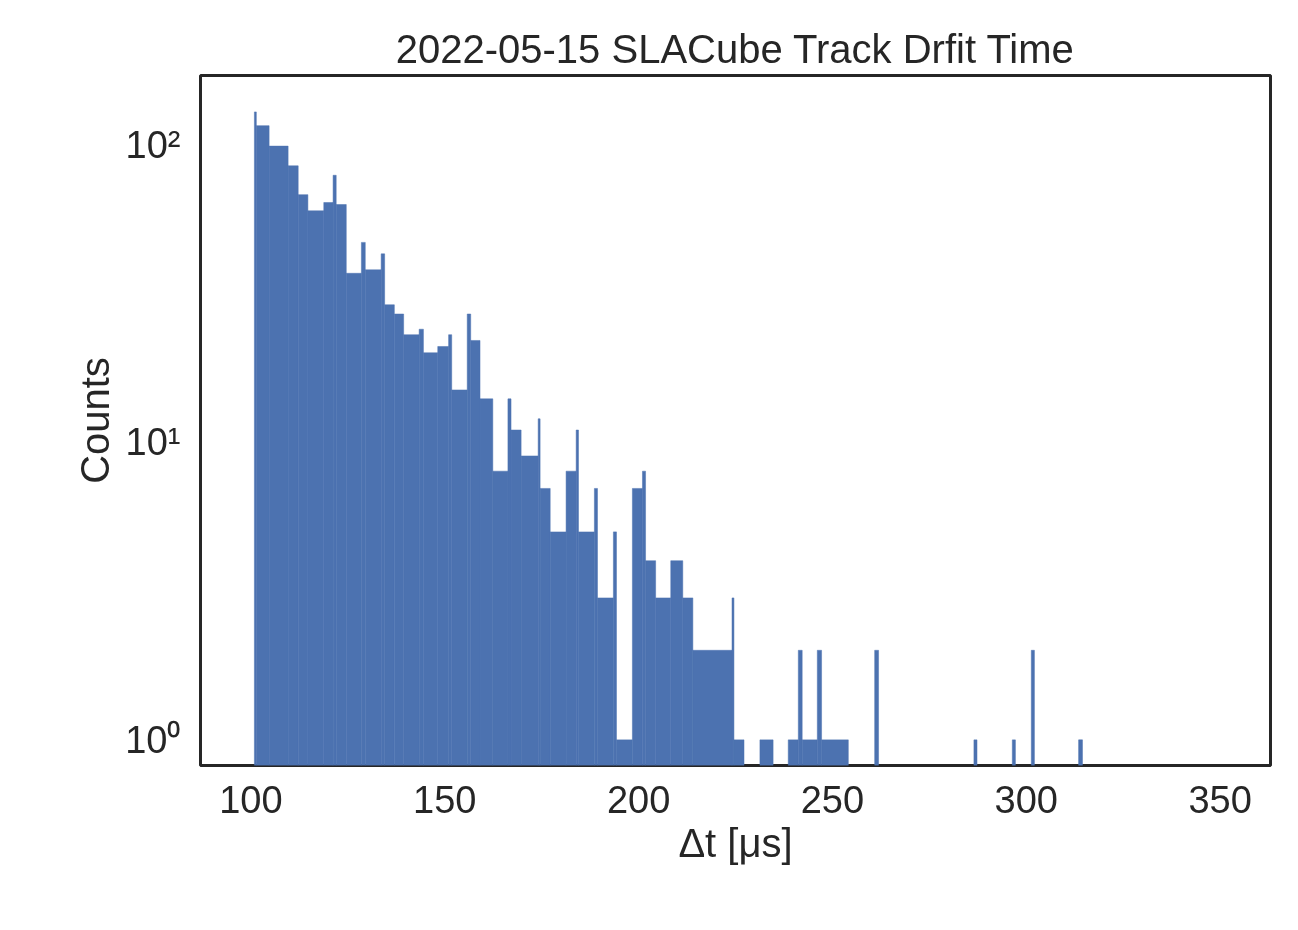 This screenshot has height=930, width=1298. Describe the element at coordinates (1220, 799) in the screenshot. I see `x-tick-label: 350` at that location.